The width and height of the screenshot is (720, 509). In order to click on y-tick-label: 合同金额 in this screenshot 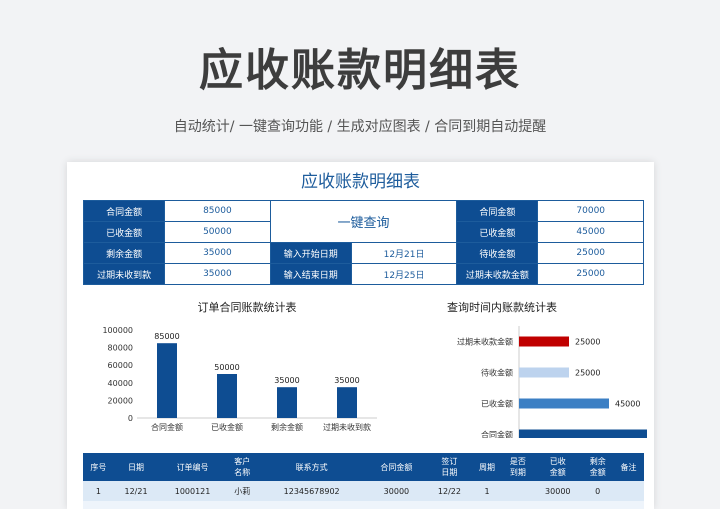, I will do `click(497, 434)`.